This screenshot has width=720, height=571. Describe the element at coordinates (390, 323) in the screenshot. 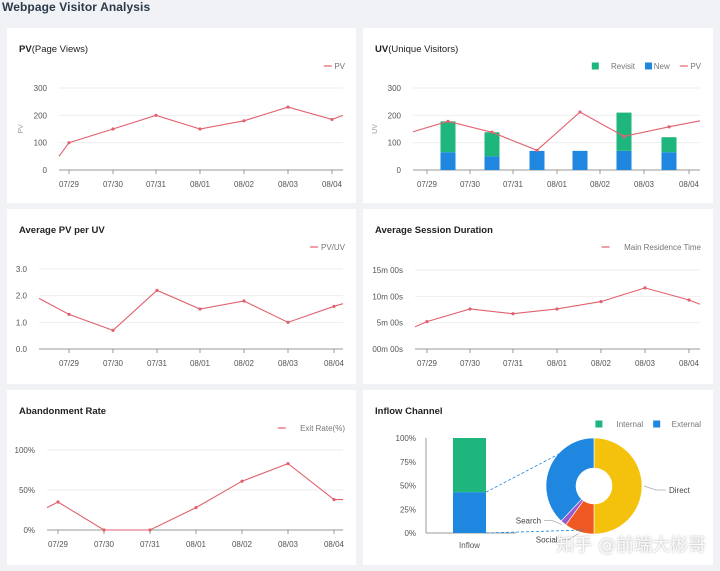

I see `session-ytick-label: 5m 00s` at that location.